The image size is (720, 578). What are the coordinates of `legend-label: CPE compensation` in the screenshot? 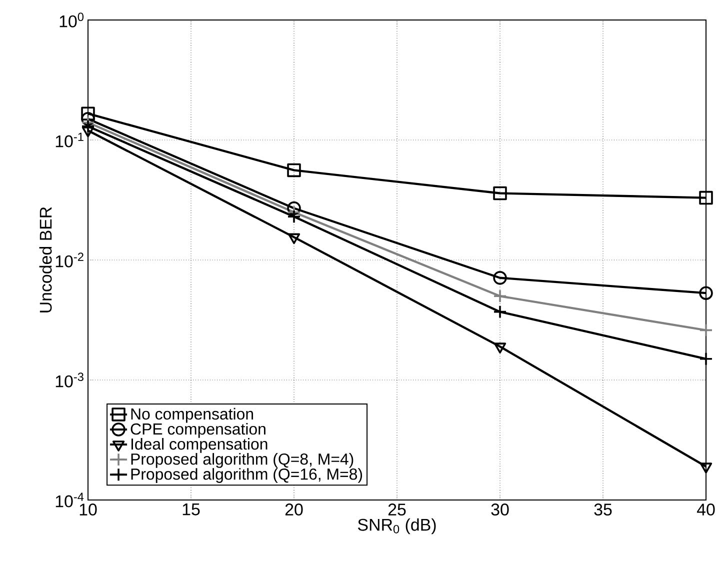 It's located at (198, 430).